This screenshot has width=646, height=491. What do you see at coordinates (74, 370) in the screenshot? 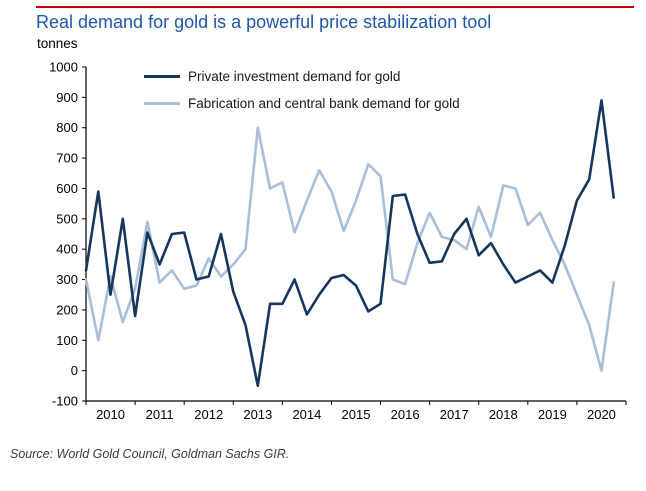
I see `svg-text: 0` at bounding box center [74, 370].